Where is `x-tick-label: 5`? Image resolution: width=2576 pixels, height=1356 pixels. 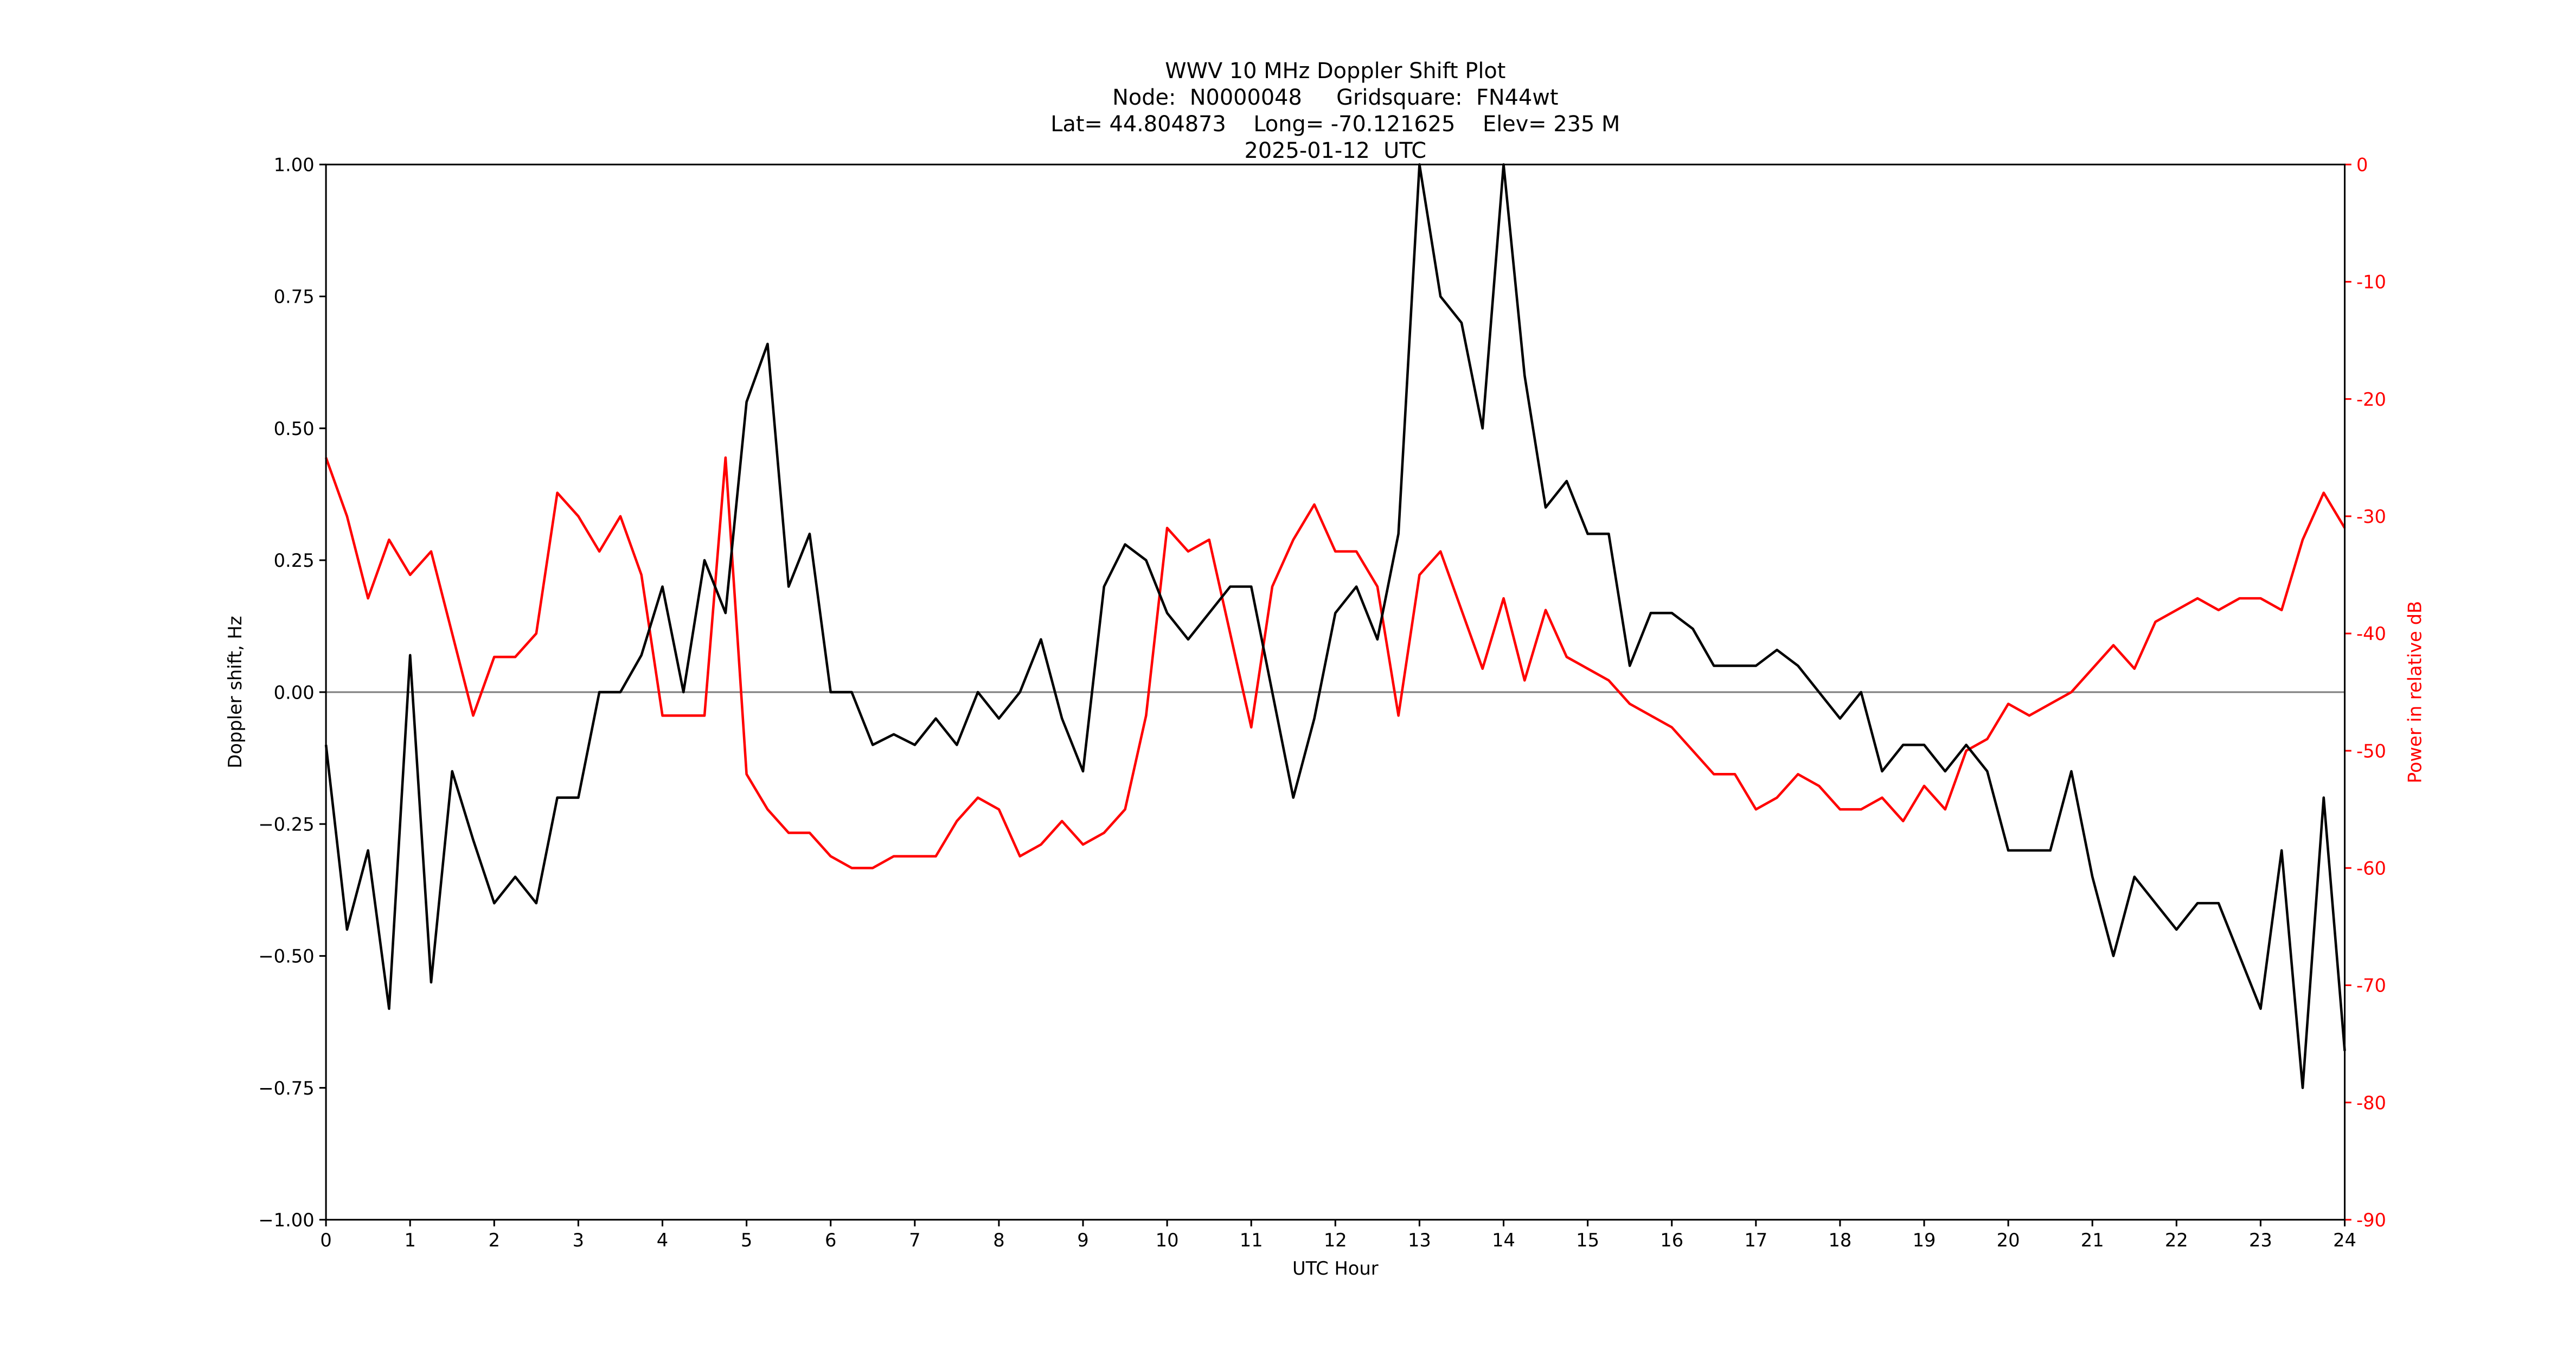 x-tick-label: 5 is located at coordinates (746, 1240).